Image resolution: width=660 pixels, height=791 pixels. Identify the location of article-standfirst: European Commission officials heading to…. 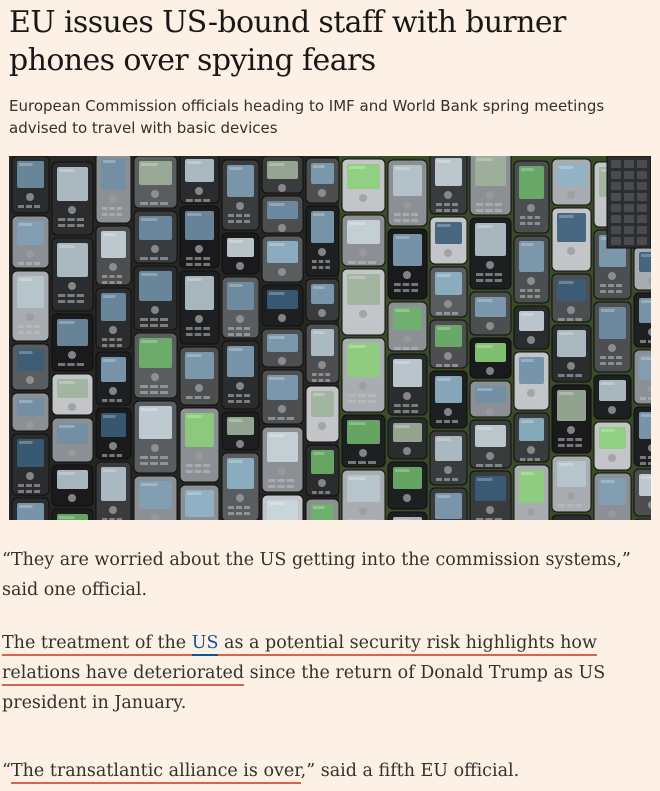
(307, 117).